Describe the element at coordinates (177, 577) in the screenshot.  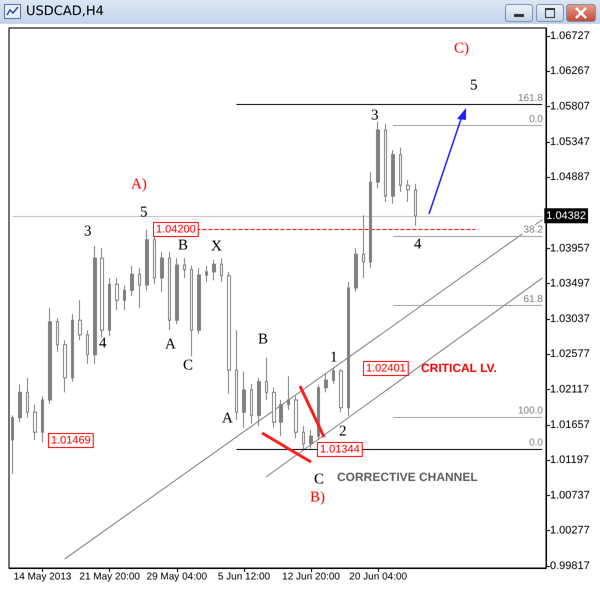
I see `x-tick-label: 29 May 04:00` at that location.